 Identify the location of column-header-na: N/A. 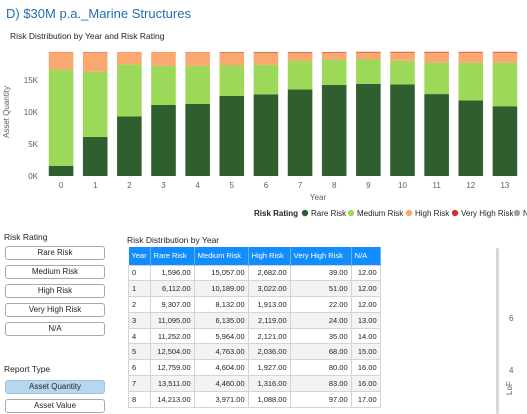
(366, 256).